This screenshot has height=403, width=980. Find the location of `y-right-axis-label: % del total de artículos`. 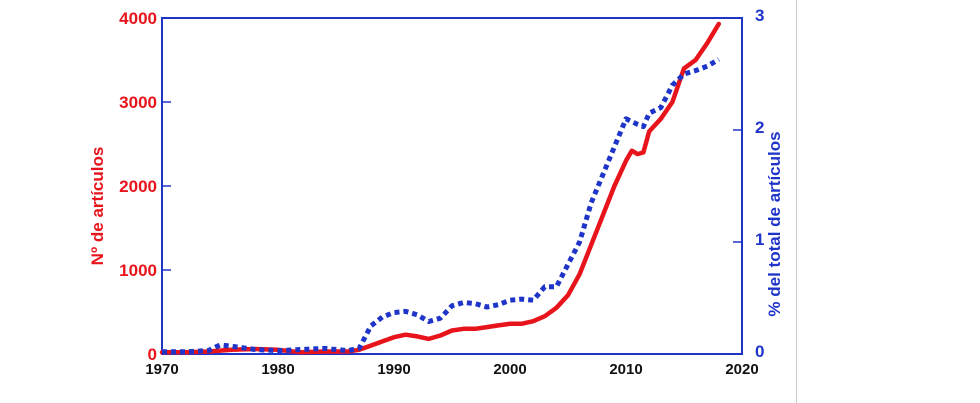

y-right-axis-label: % del total de artículos is located at coordinates (774, 223).